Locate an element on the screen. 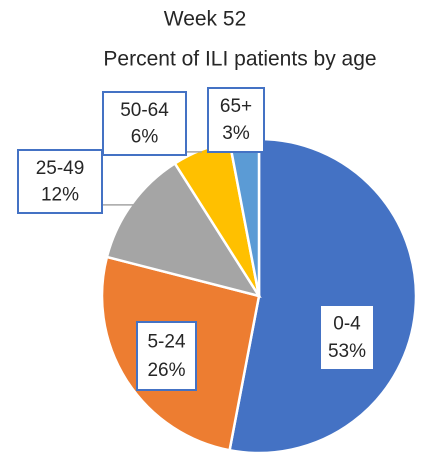 The image size is (429, 459). data-label: 53% is located at coordinates (347, 351).